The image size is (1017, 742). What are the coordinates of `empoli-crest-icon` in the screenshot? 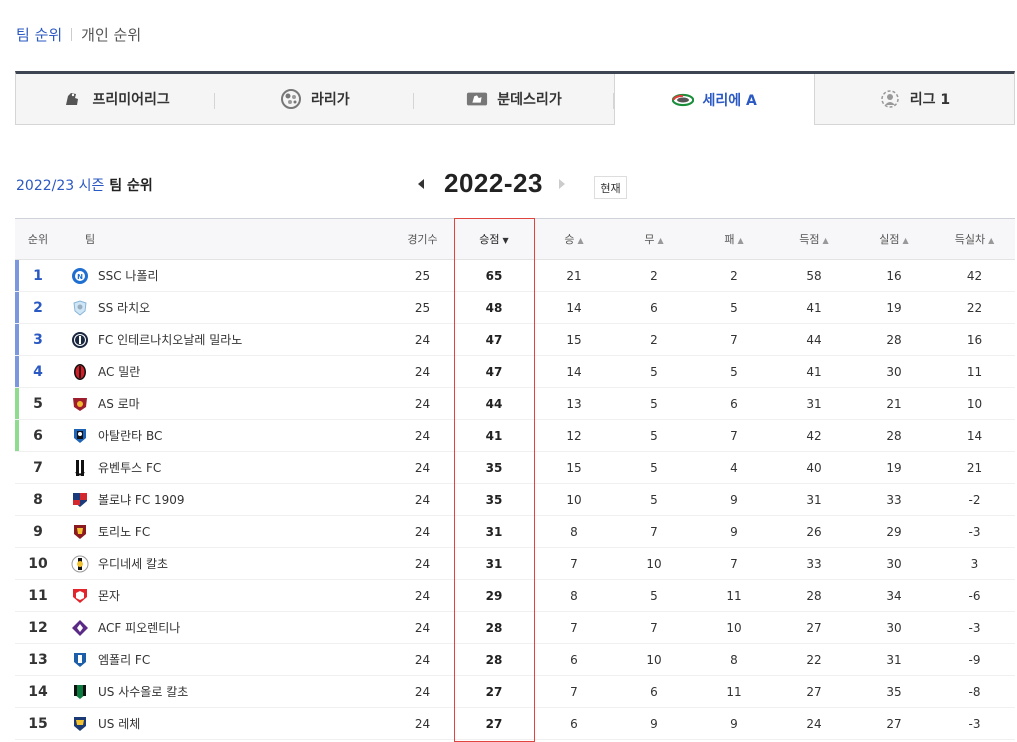 It's located at (80, 660).